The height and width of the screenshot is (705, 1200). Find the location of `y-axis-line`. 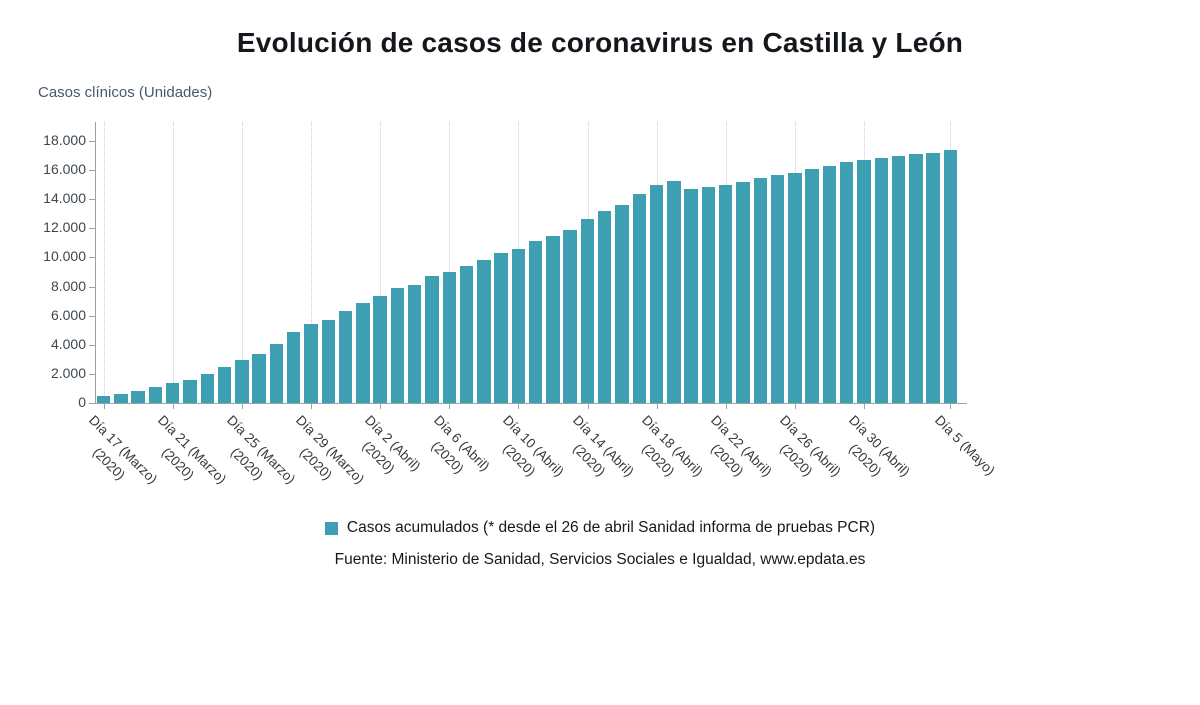

y-axis-line is located at coordinates (95, 263).